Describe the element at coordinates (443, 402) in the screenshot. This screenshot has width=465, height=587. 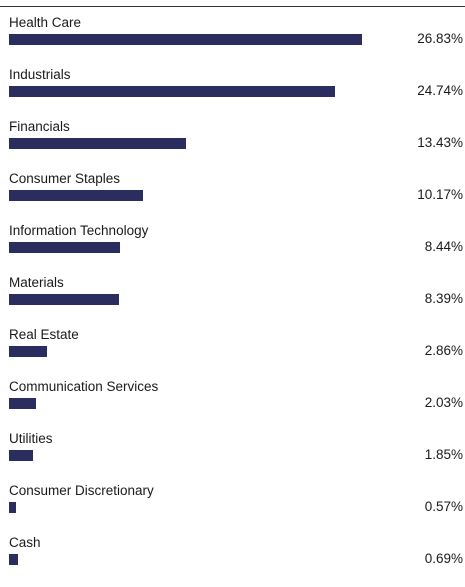
I see `value-label: 2.03%` at that location.